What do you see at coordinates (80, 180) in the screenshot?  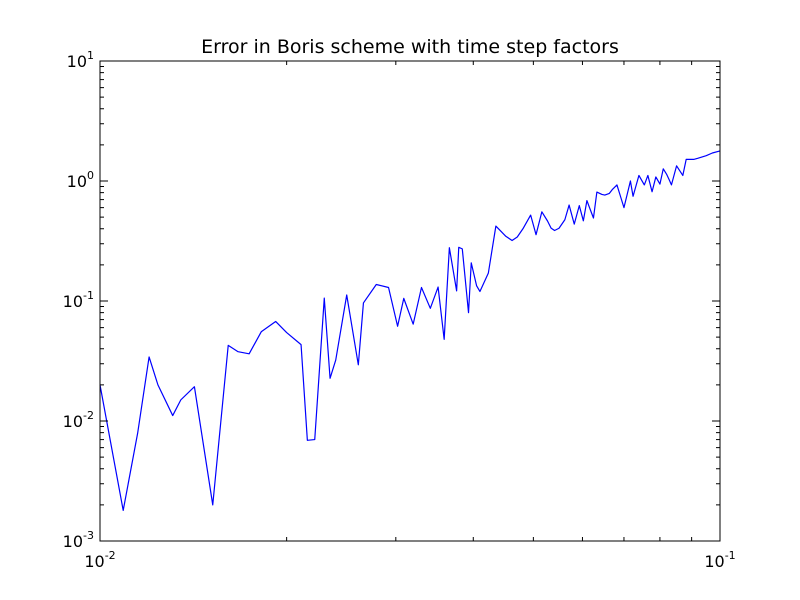 I see `y-tick-label: 10⁰` at bounding box center [80, 180].